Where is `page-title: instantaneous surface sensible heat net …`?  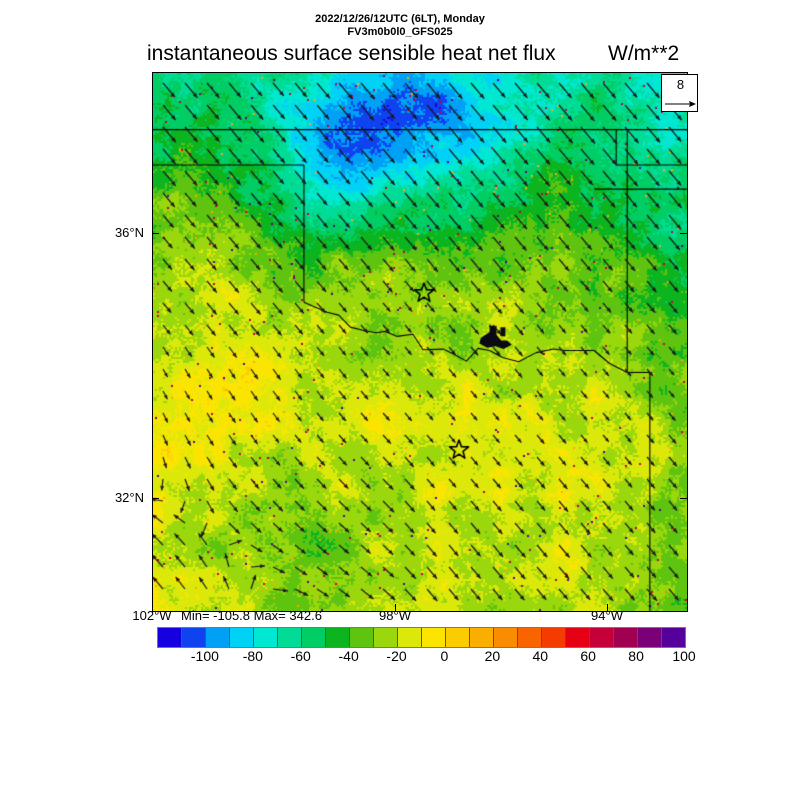
page-title: instantaneous surface sensible heat net … is located at coordinates (351, 53).